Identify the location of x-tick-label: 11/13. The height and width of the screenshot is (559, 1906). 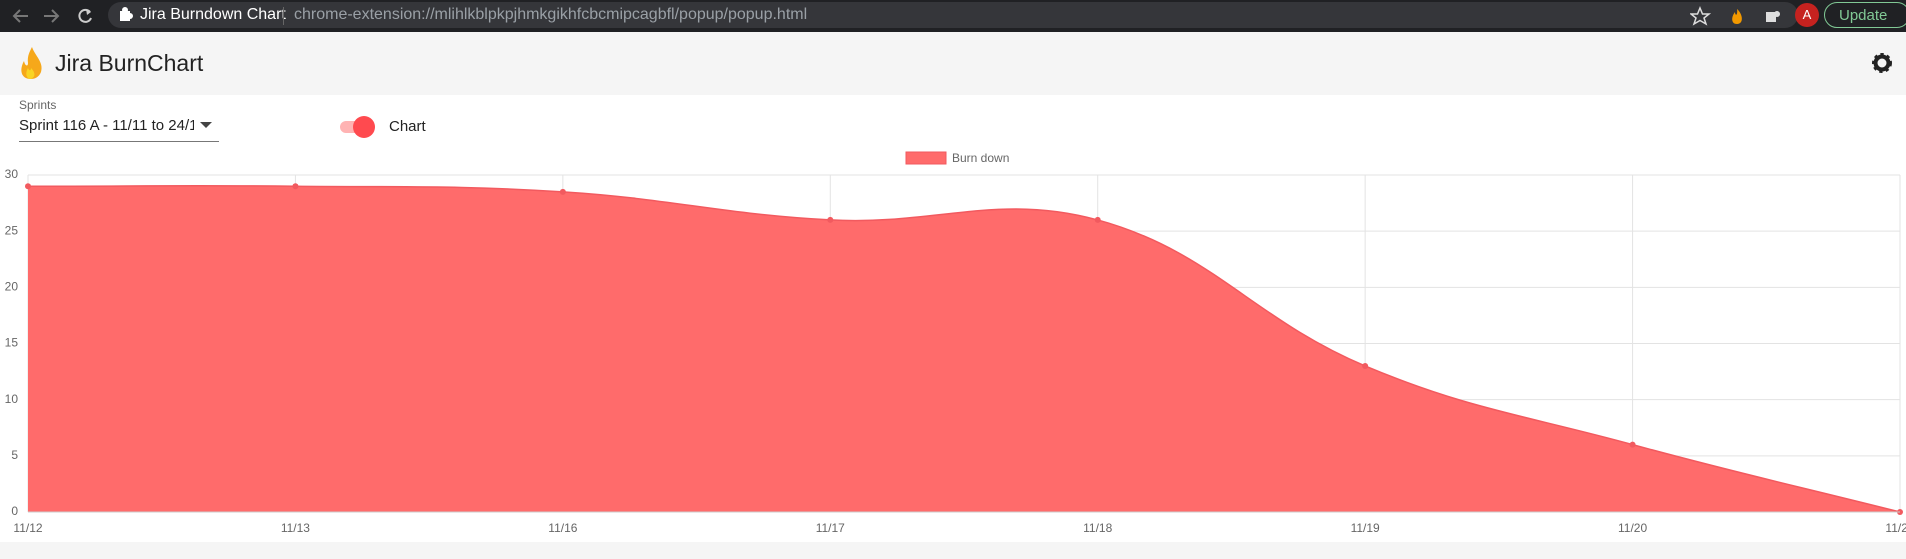
(295, 528).